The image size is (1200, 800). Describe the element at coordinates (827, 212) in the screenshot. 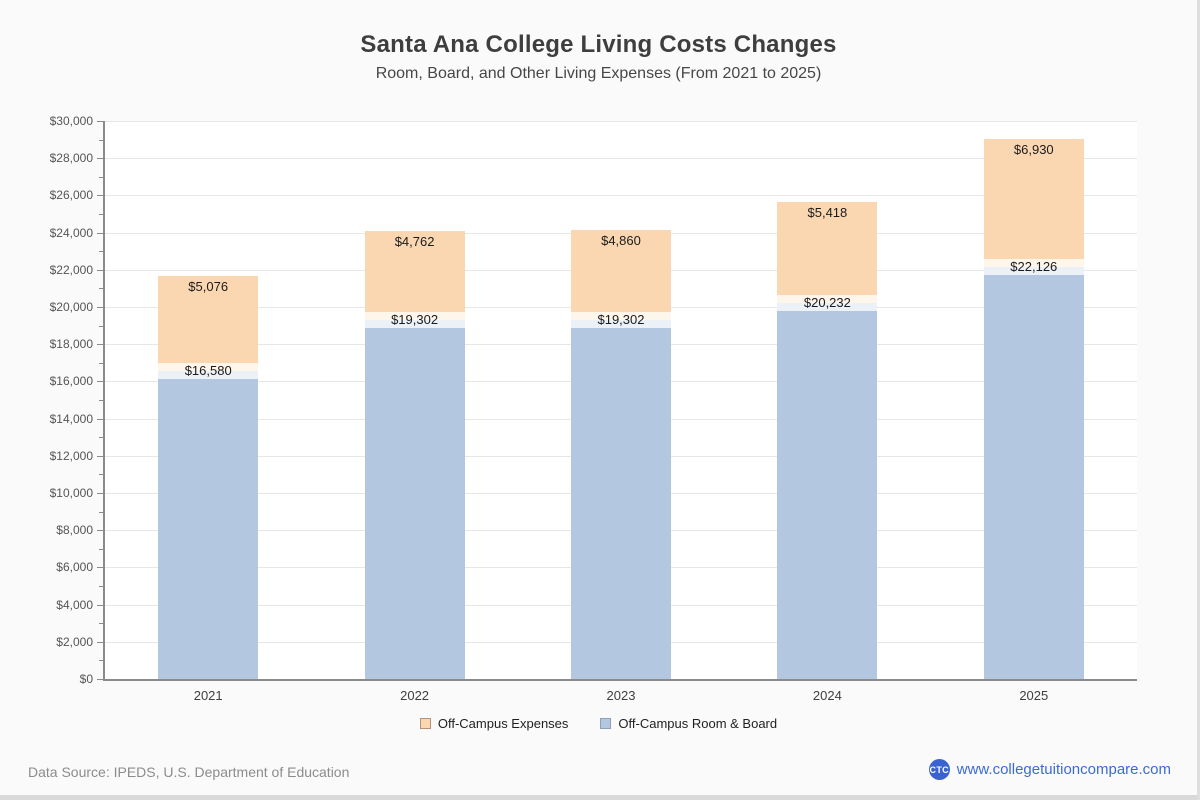

I see `bar-value-label: $5,418` at that location.